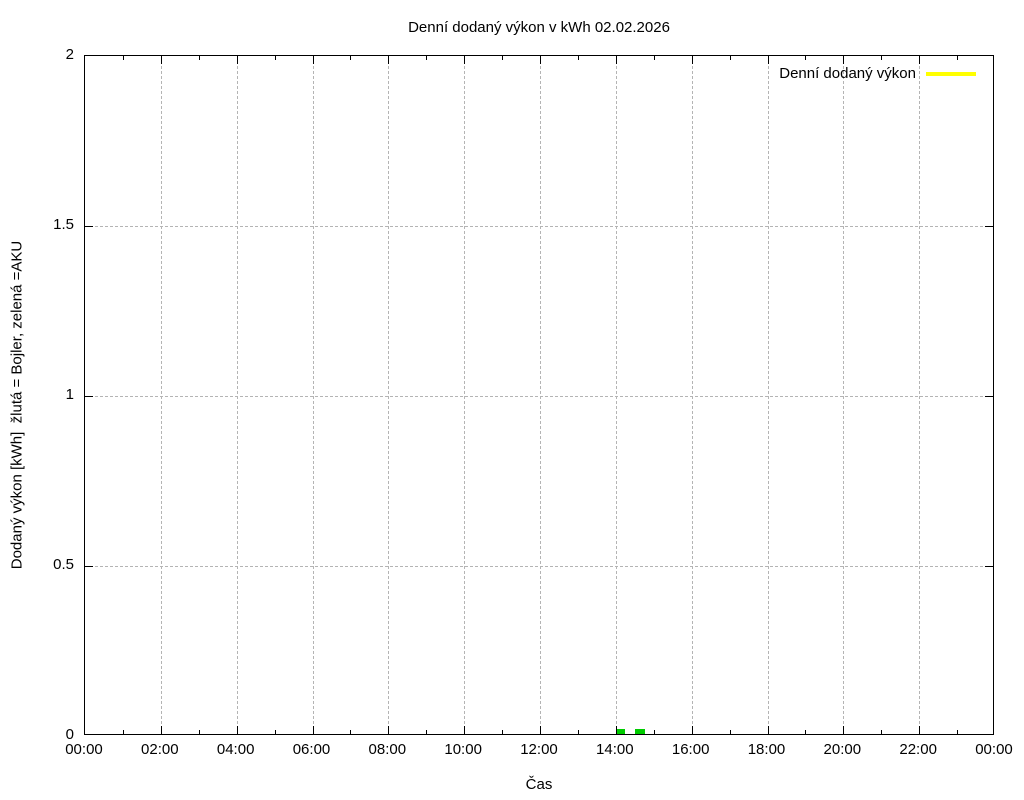 The image size is (1024, 800). Describe the element at coordinates (69, 734) in the screenshot. I see `y-tick-label: 0` at that location.